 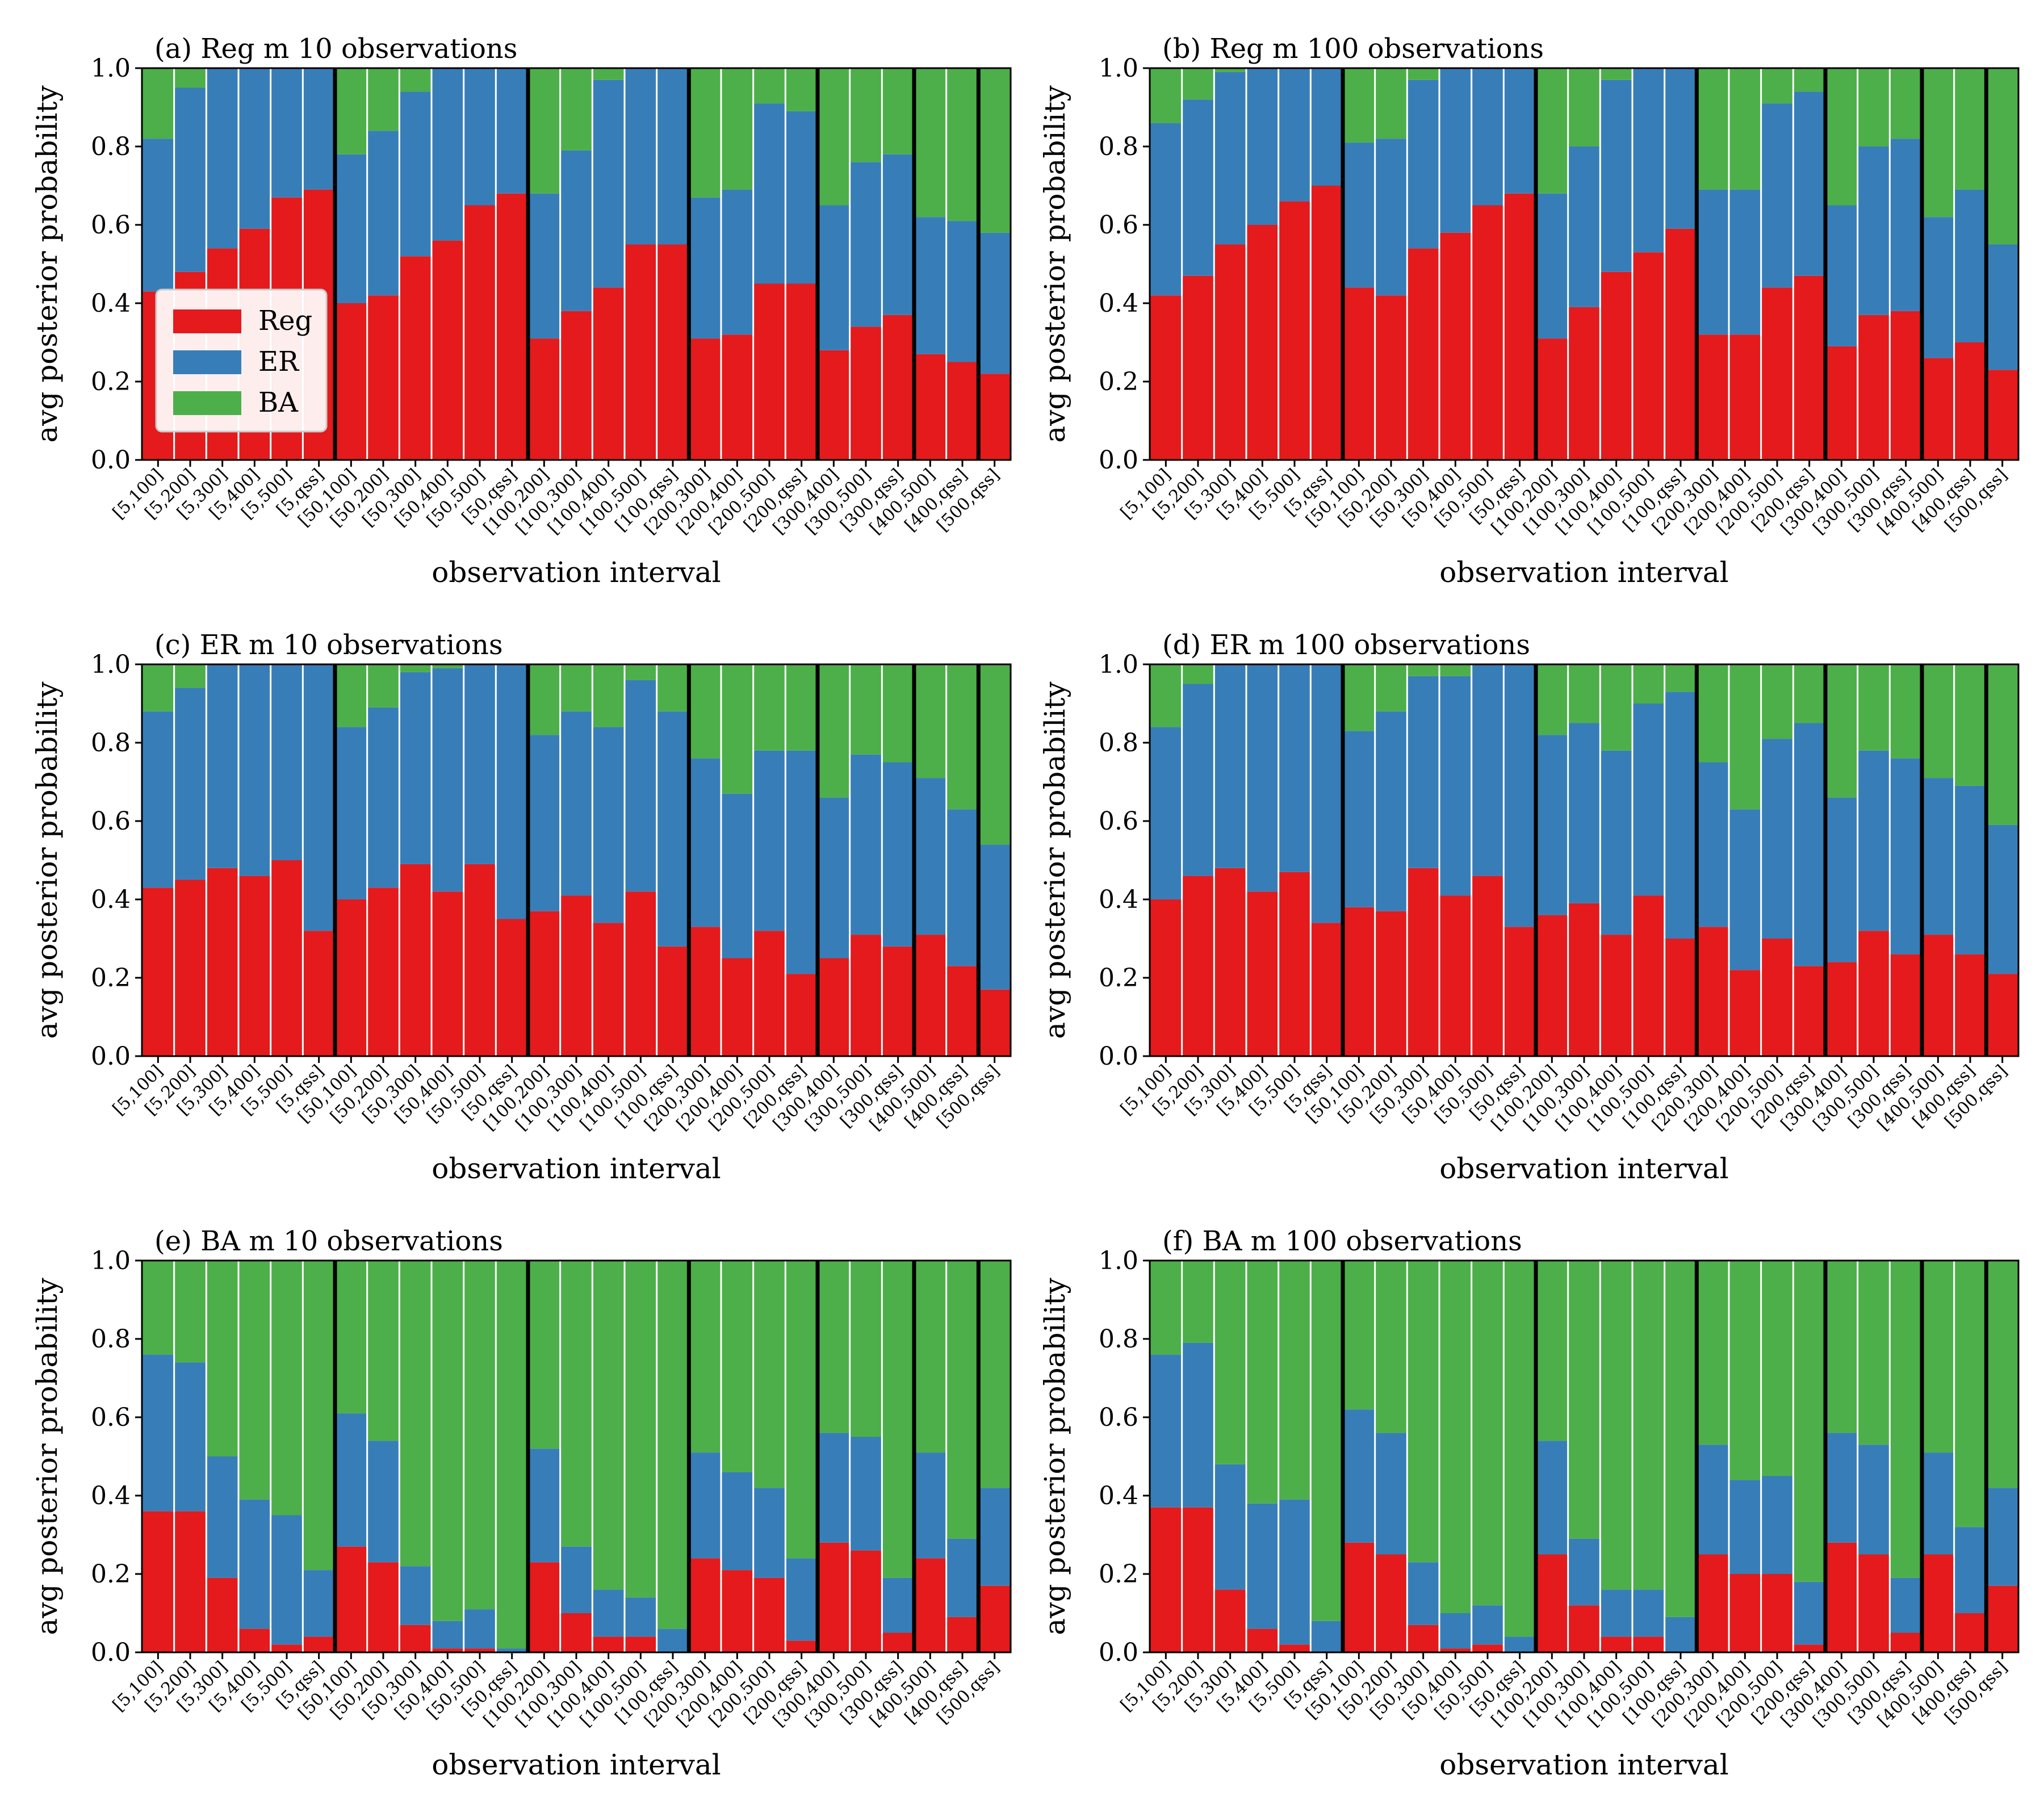 What do you see at coordinates (207, 321) in the screenshot?
I see `legend-swatch-reg` at bounding box center [207, 321].